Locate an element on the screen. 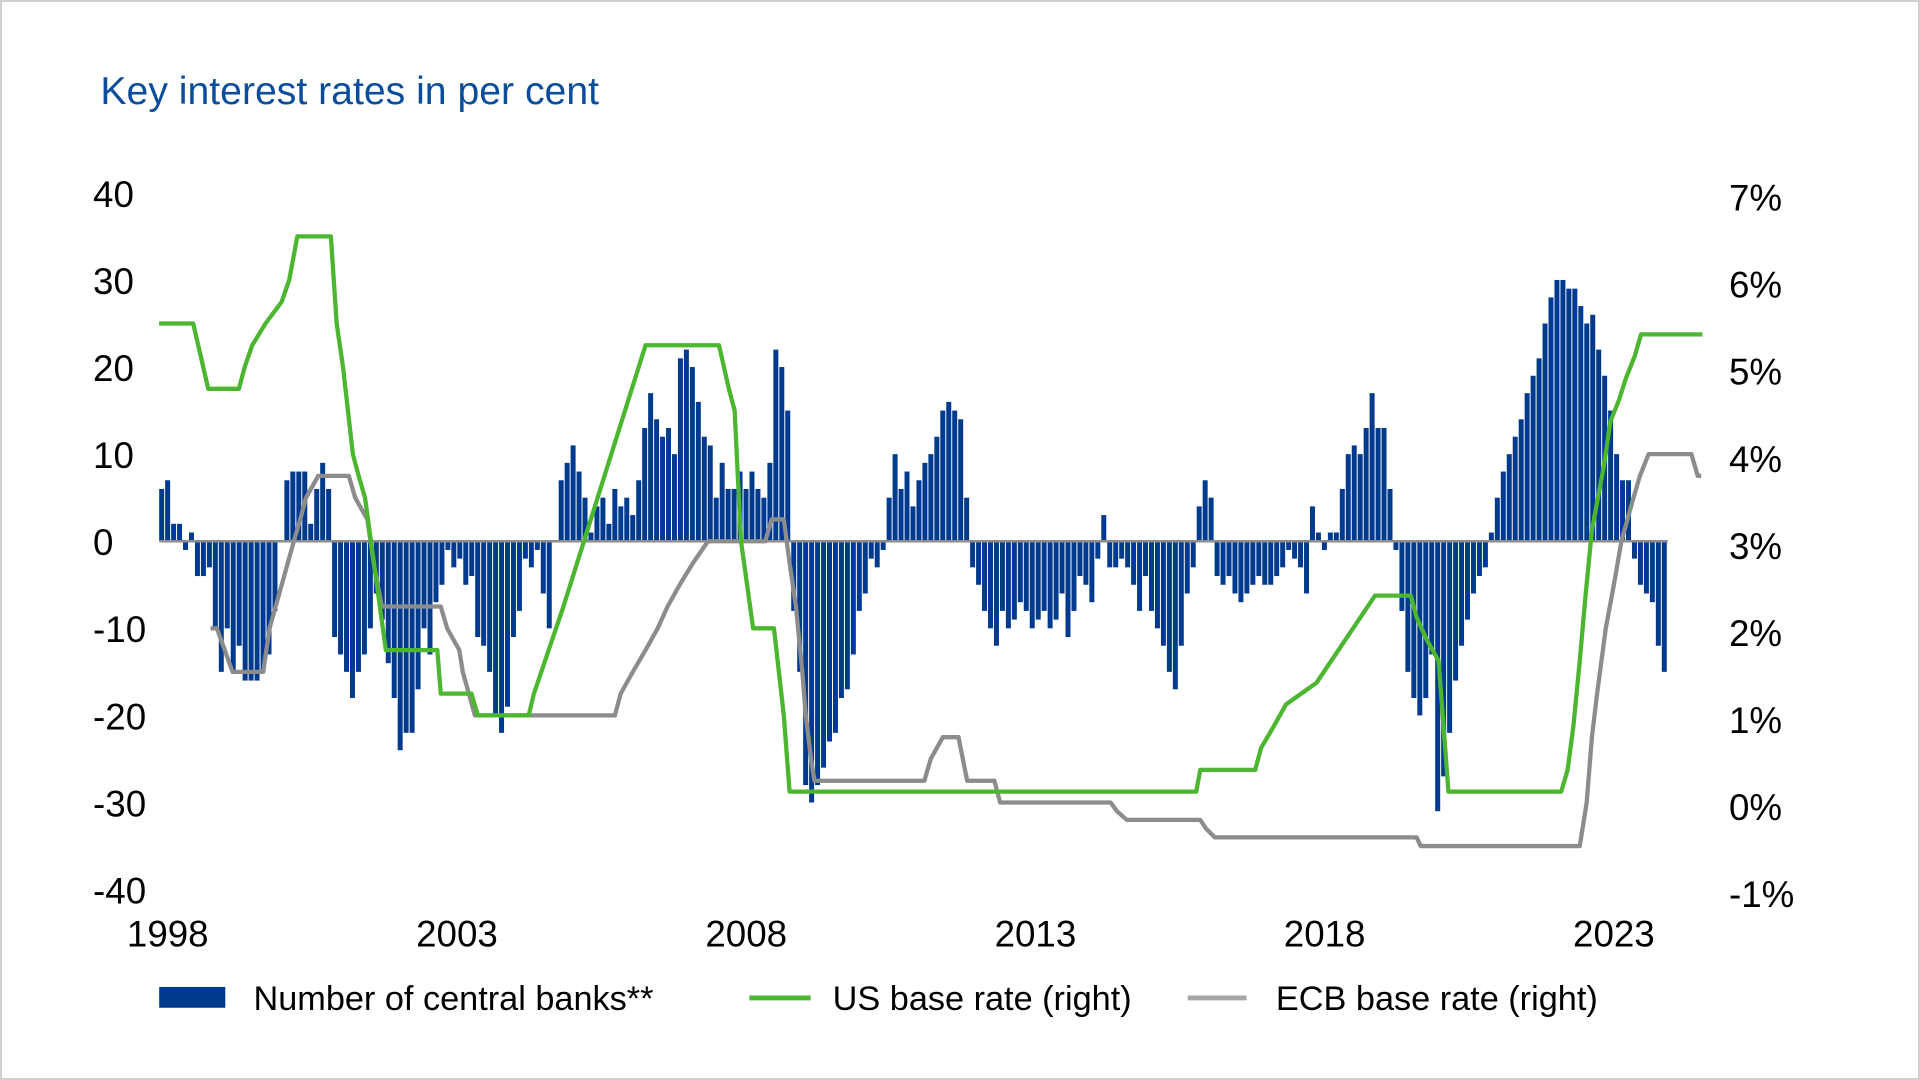  left-axis: 40 30 20 10 0 -10 -20 -30 -40 is located at coordinates (119, 542).